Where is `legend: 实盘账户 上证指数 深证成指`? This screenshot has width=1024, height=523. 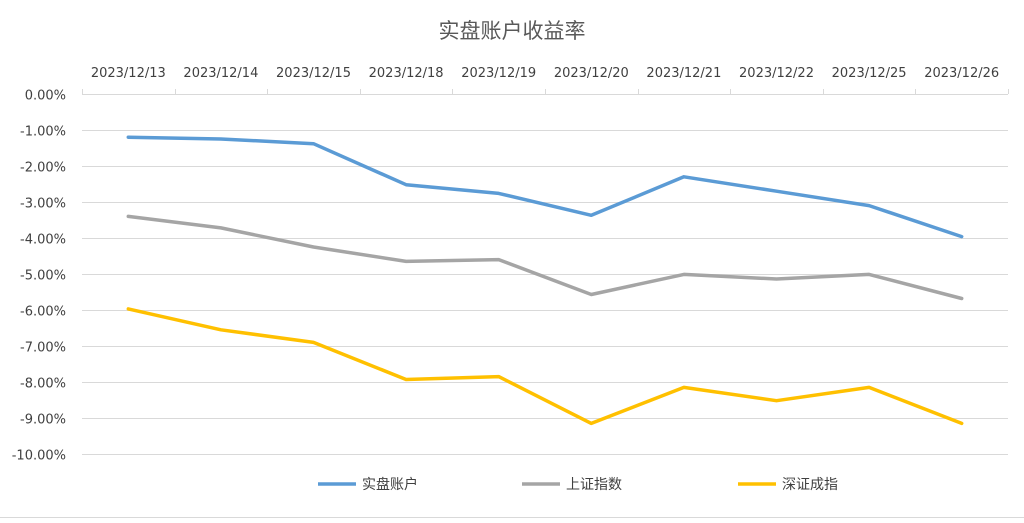
legend: 实盘账户 上证指数 深证成指 is located at coordinates (578, 484).